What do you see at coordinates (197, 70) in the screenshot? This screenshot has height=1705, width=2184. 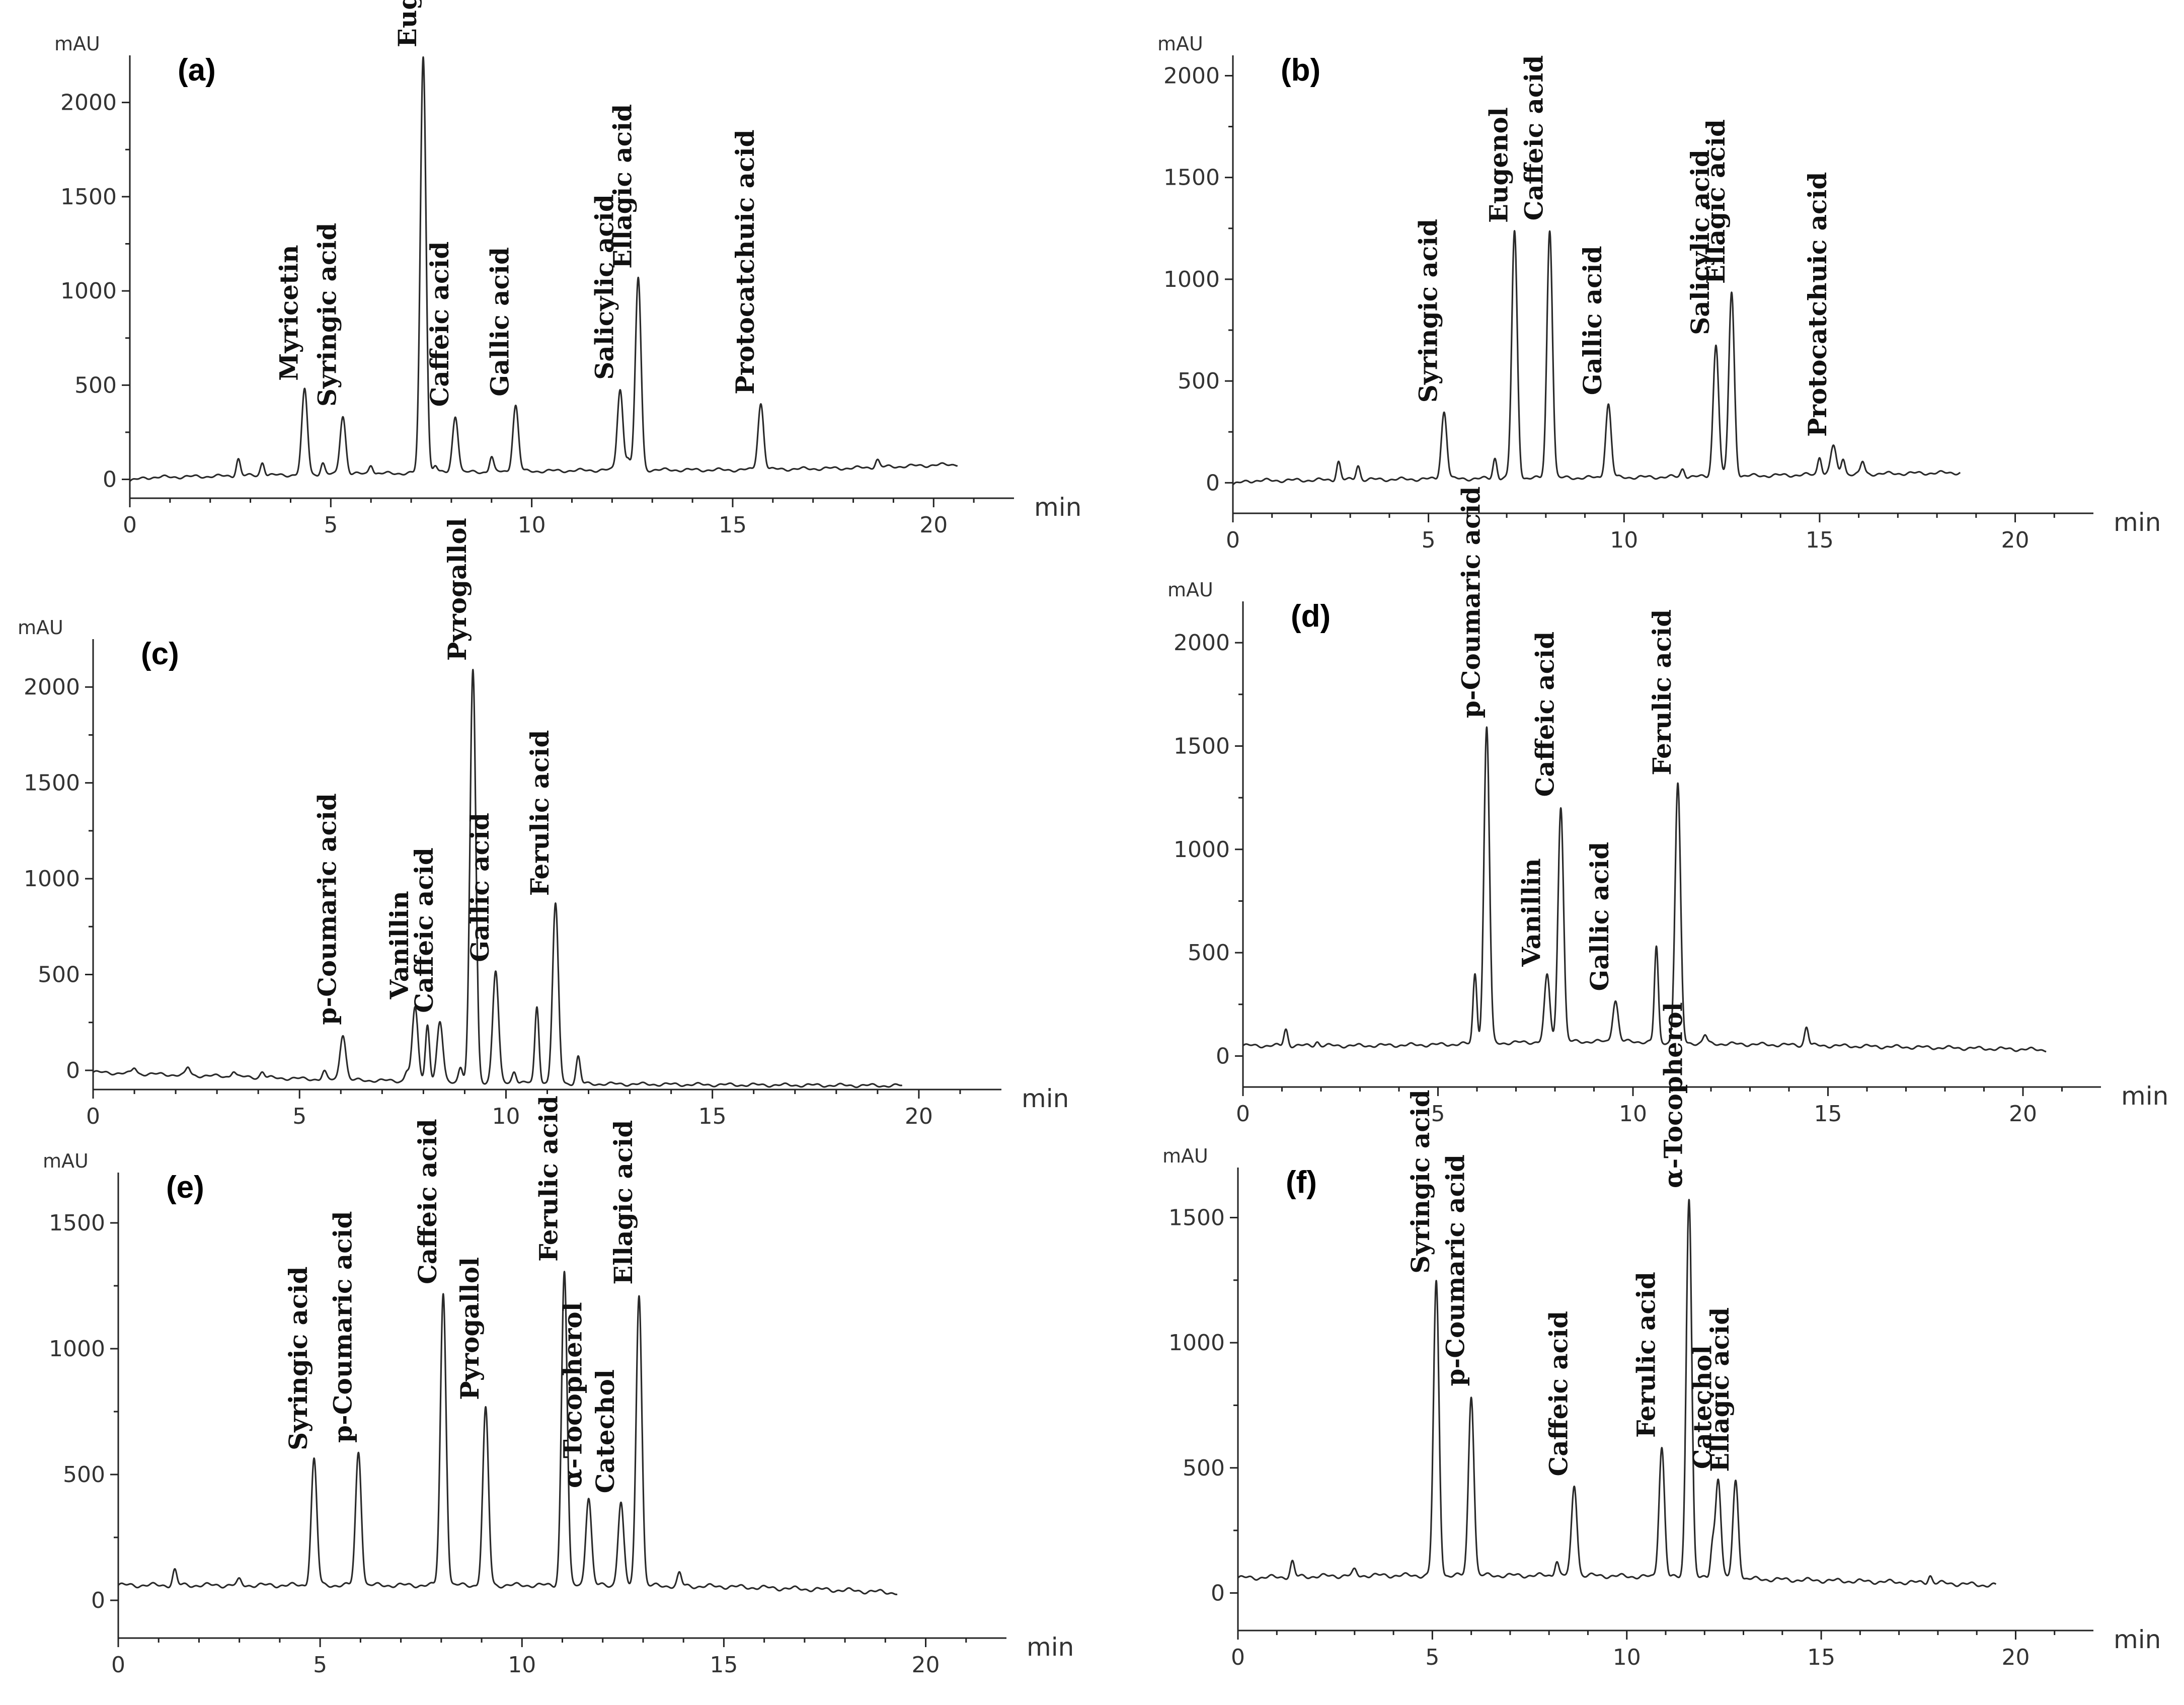 I see `panel-label: (a)` at bounding box center [197, 70].